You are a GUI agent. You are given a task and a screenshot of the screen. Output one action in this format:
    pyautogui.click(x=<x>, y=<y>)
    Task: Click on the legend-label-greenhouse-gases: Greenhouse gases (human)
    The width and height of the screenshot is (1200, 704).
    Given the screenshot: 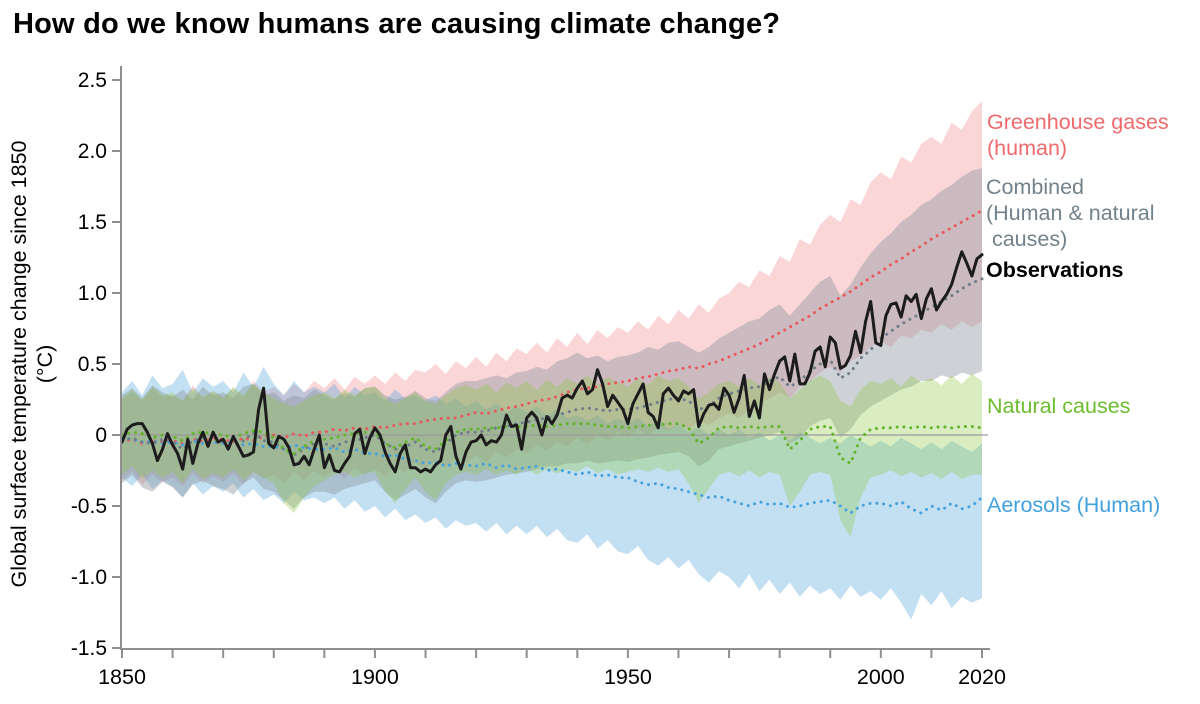 What is the action you would take?
    pyautogui.click(x=1078, y=135)
    